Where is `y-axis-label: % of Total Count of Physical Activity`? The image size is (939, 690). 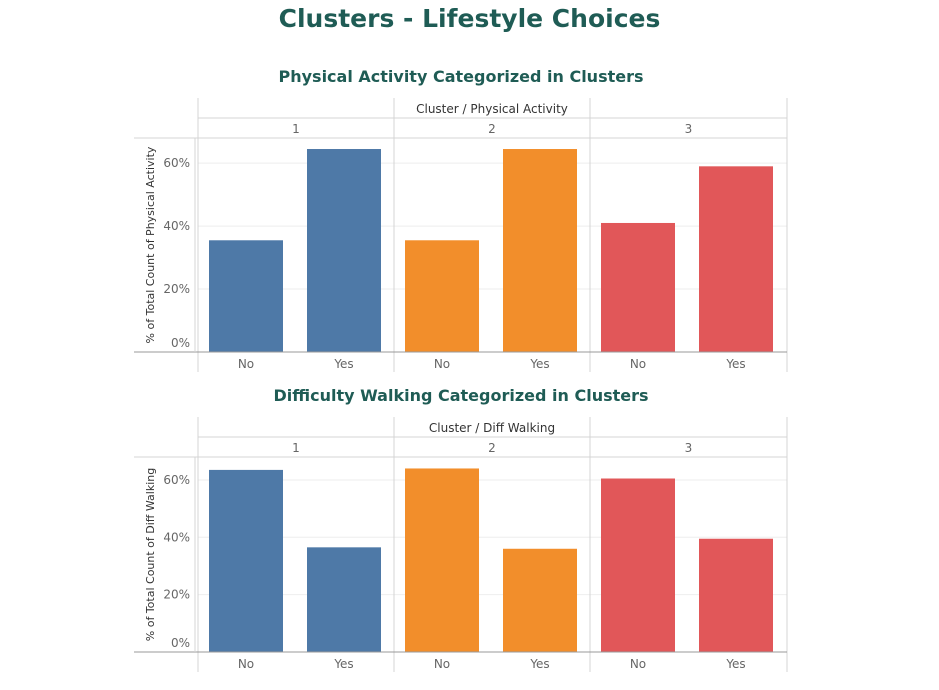 y-axis-label: % of Total Count of Physical Activity is located at coordinates (150, 244).